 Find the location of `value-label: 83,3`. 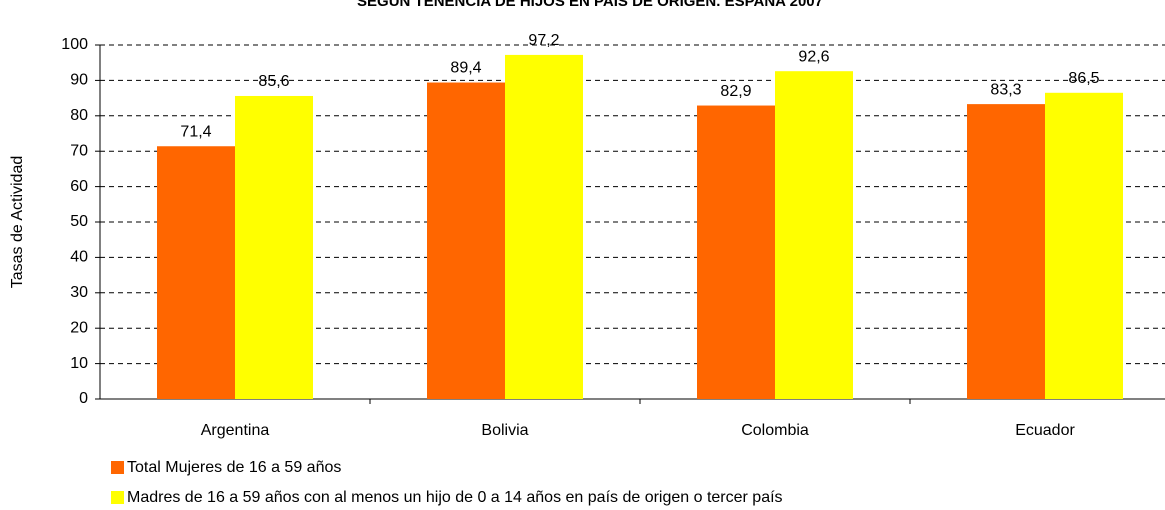

value-label: 83,3 is located at coordinates (1005, 89).